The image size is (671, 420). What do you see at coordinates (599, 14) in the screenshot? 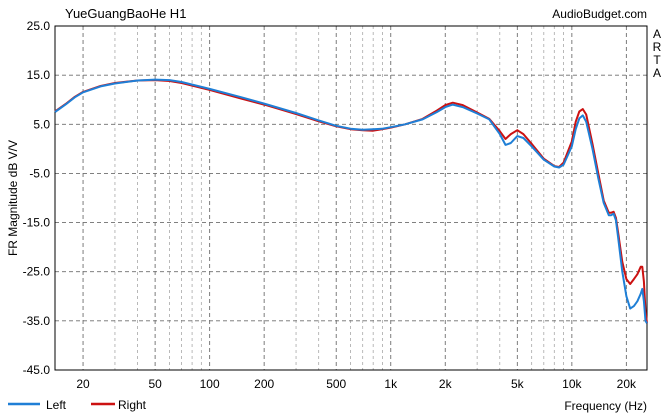
I see `source-label: AudioBudget.com` at bounding box center [599, 14].